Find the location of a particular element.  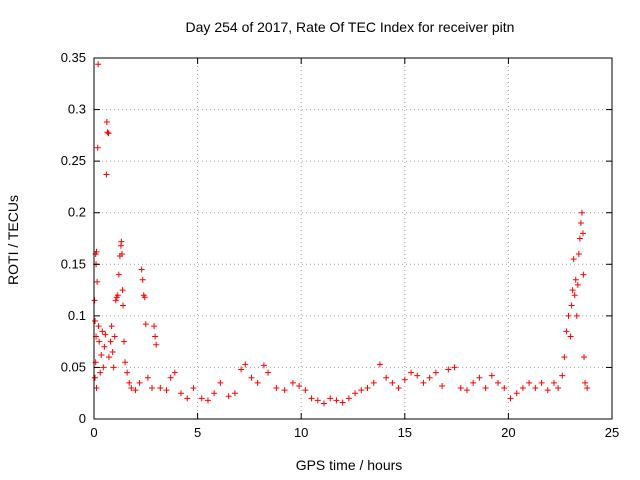

x-tick-label: 10 is located at coordinates (301, 432).